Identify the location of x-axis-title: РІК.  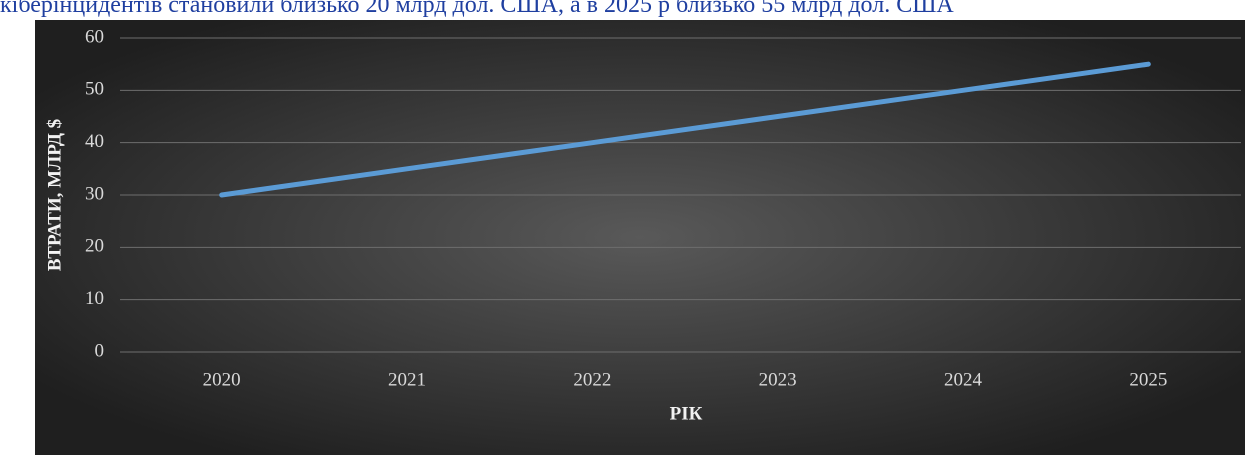
(686, 413).